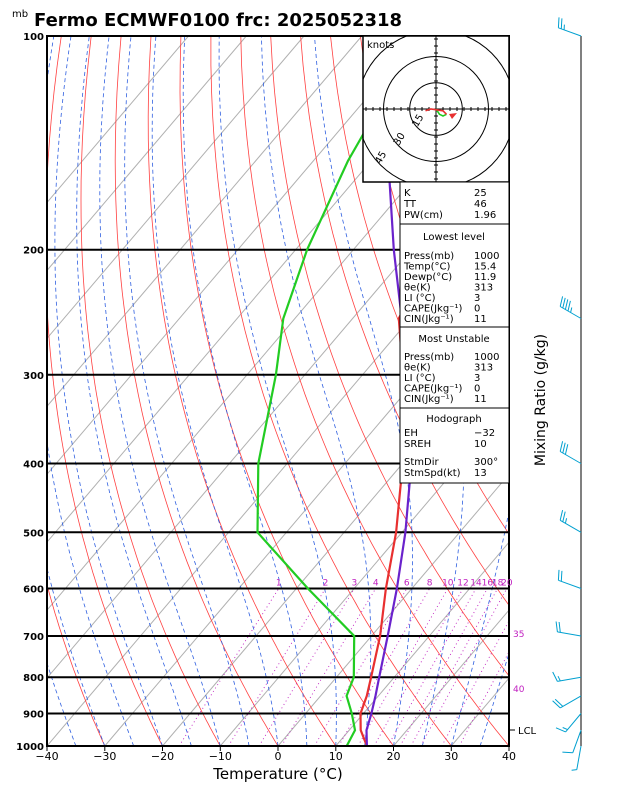  What do you see at coordinates (33, 251) in the screenshot?
I see `pressure-tick-label: 200` at bounding box center [33, 251].